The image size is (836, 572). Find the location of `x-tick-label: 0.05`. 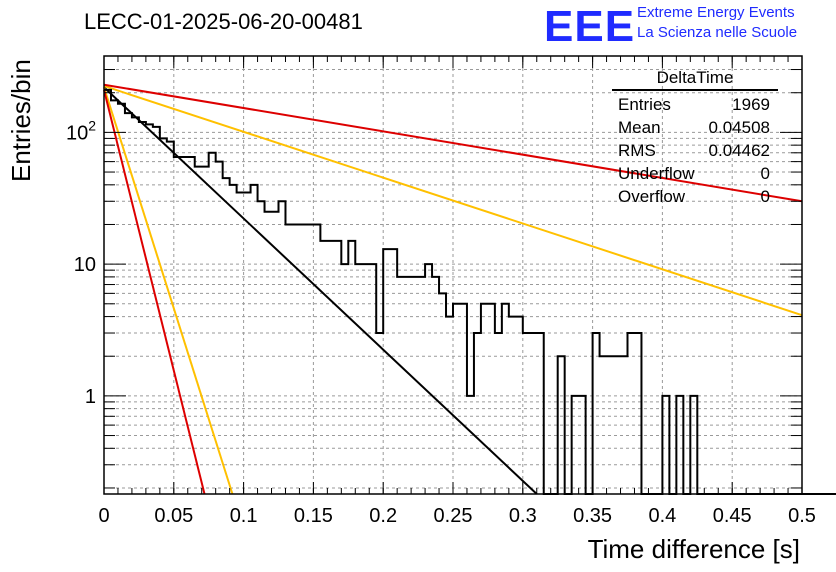

x-tick-label: 0.05 is located at coordinates (173, 516).